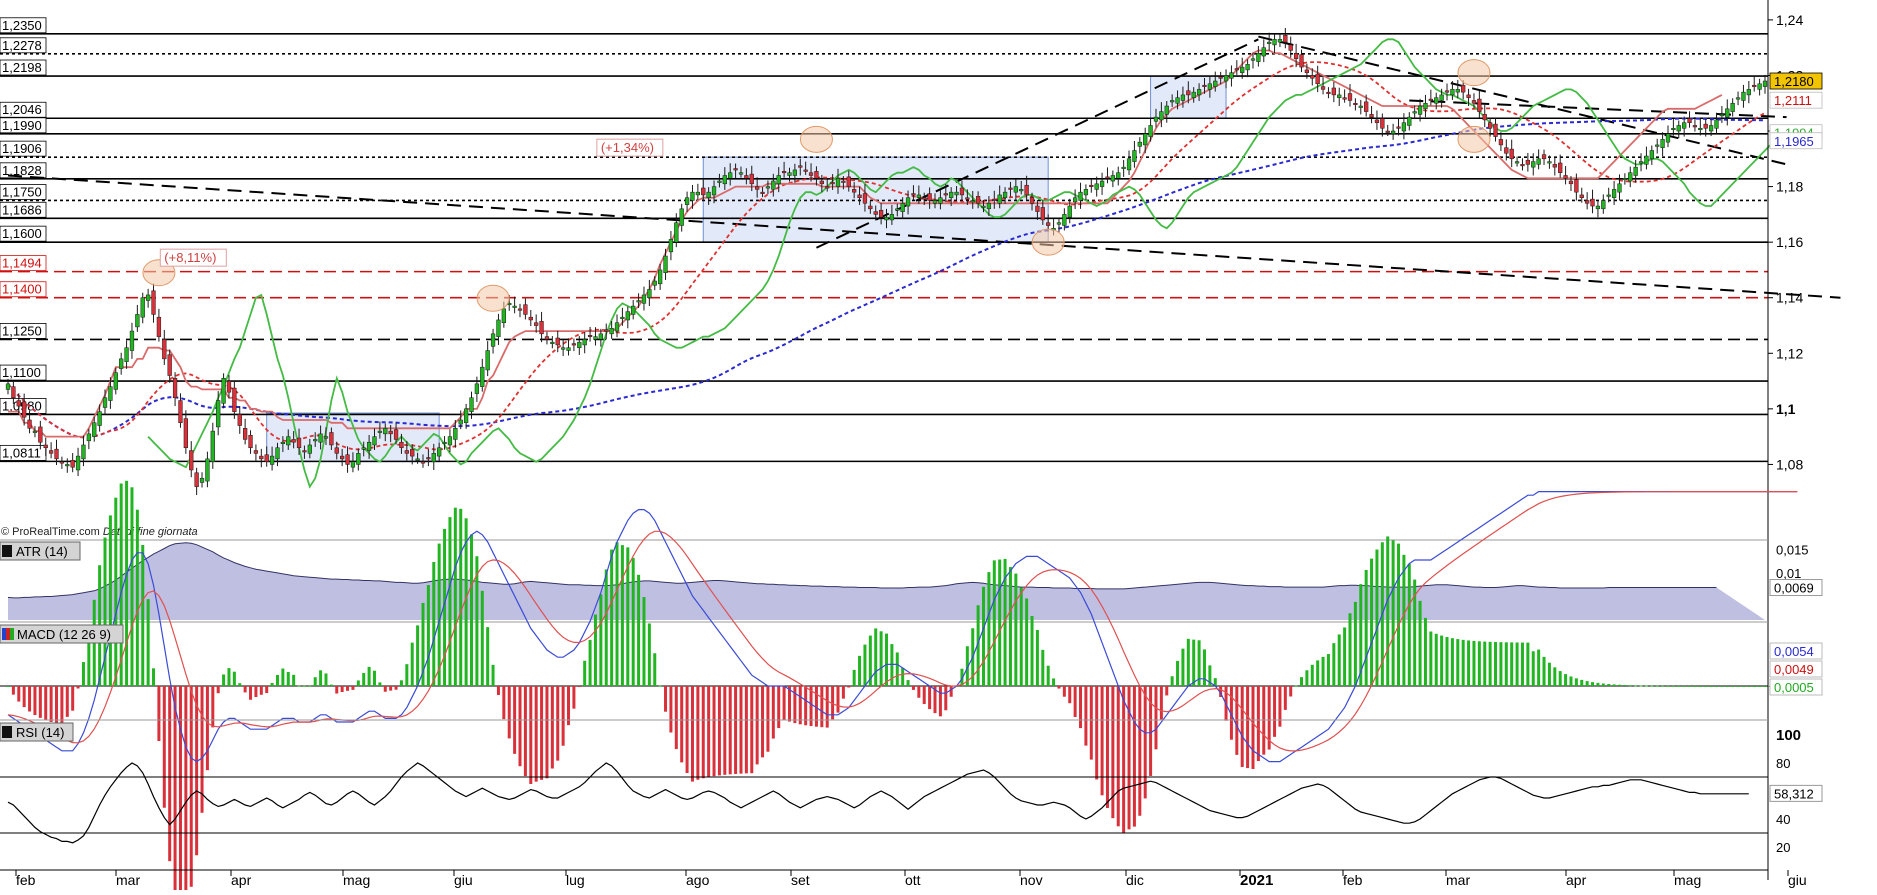 The image size is (1877, 895). What do you see at coordinates (1256, 880) in the screenshot?
I see `x-tick-label: 2021` at bounding box center [1256, 880].